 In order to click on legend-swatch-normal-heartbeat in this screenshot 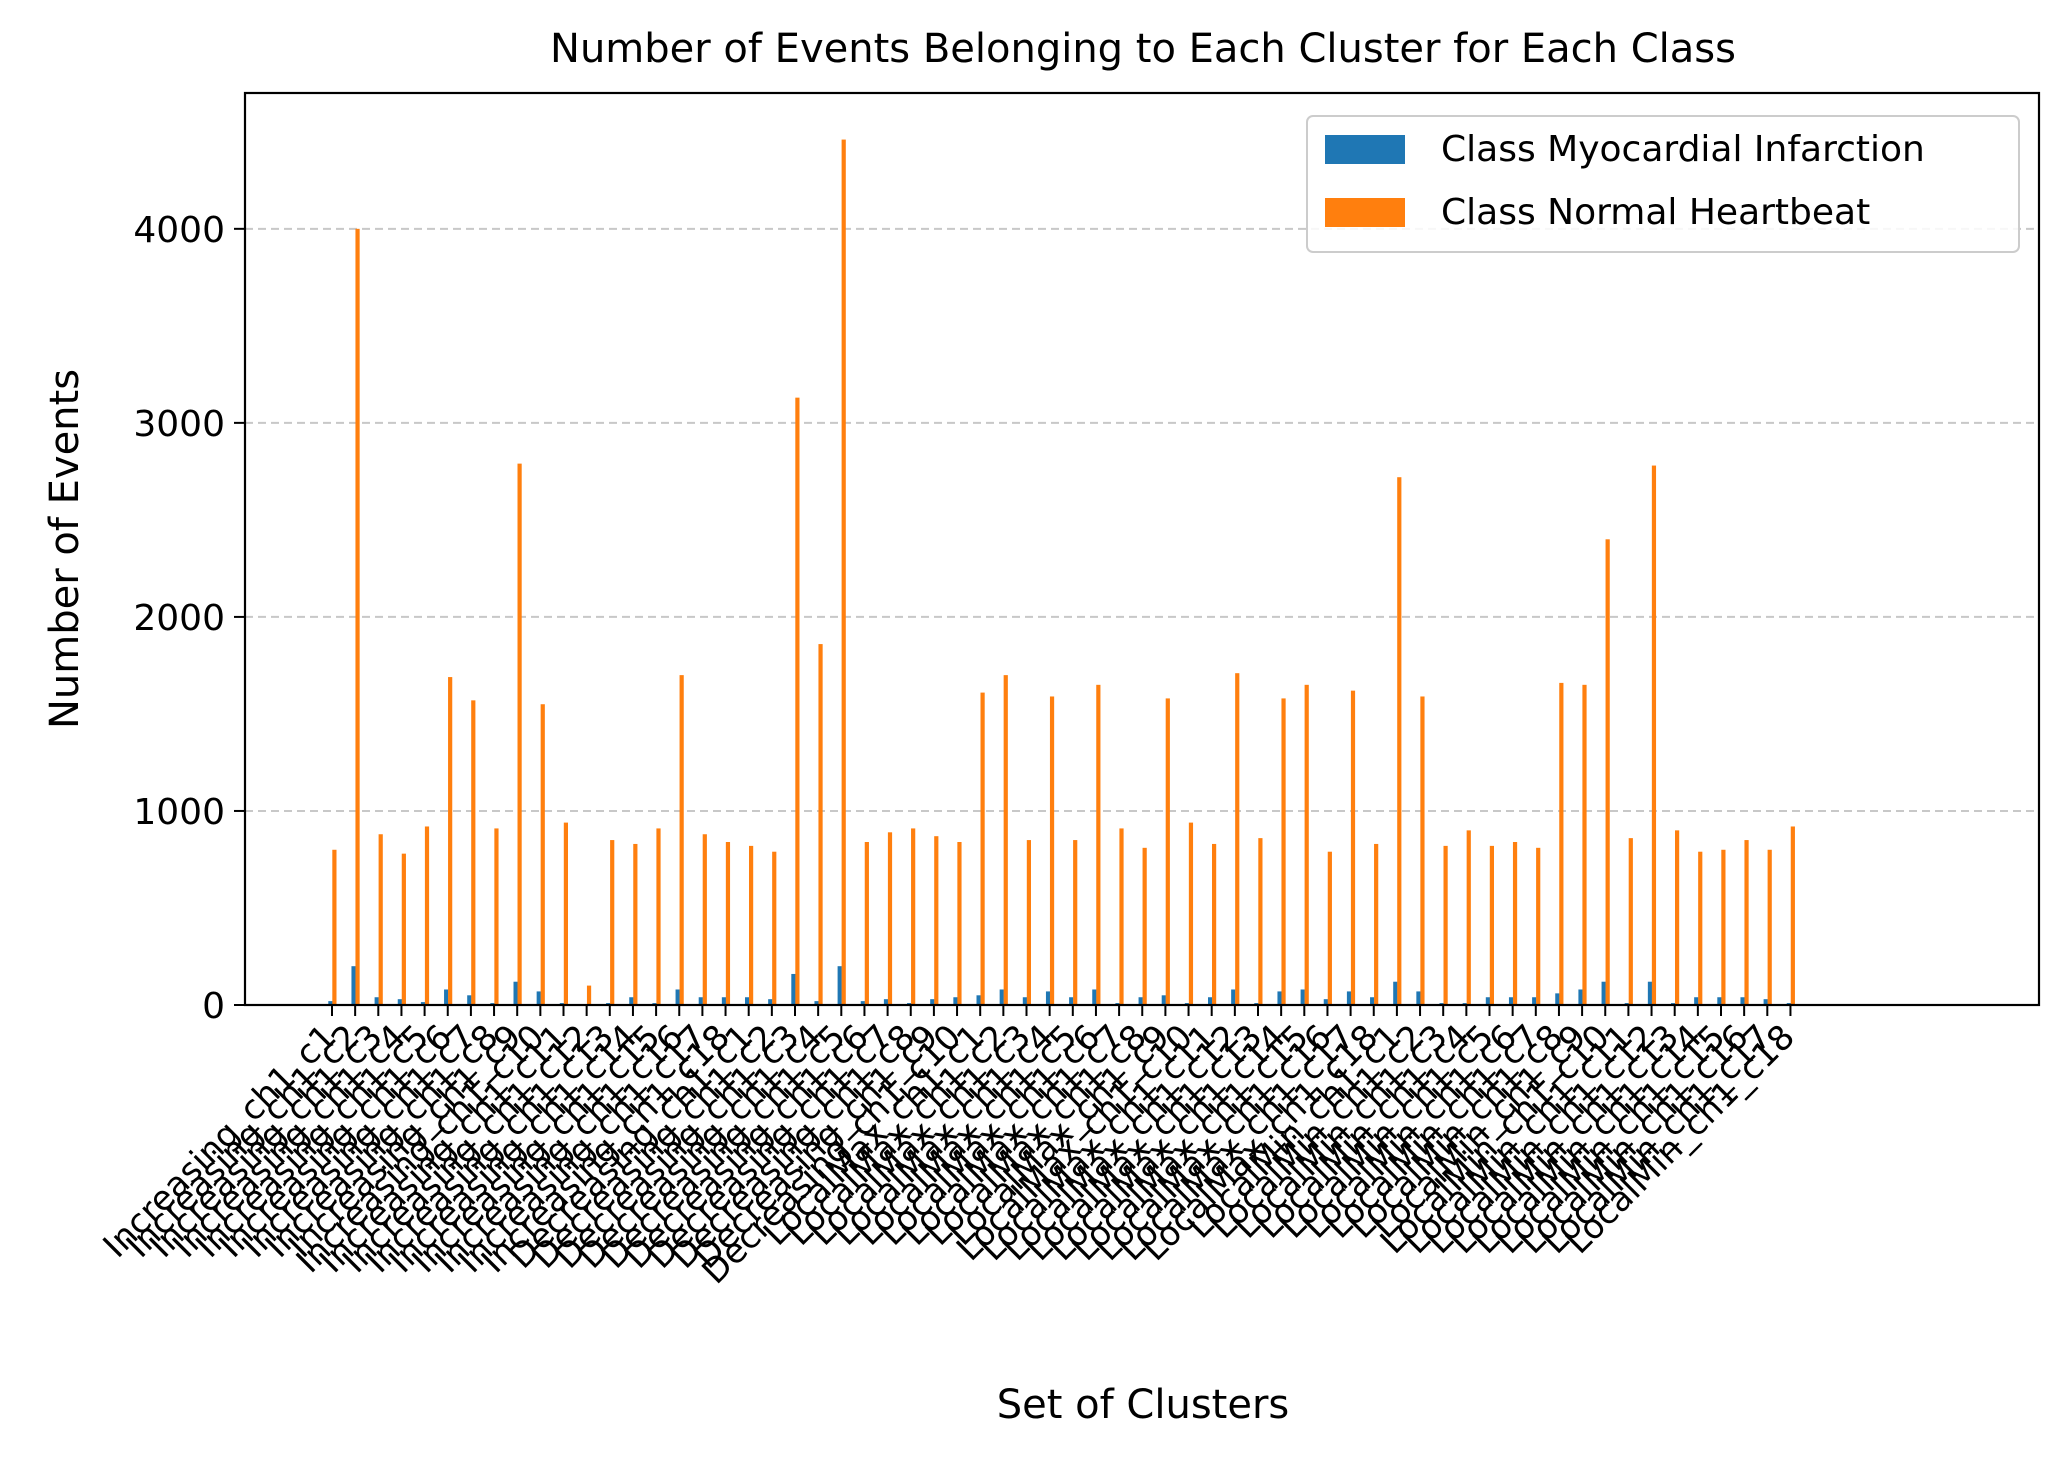, I will do `click(1365, 212)`.